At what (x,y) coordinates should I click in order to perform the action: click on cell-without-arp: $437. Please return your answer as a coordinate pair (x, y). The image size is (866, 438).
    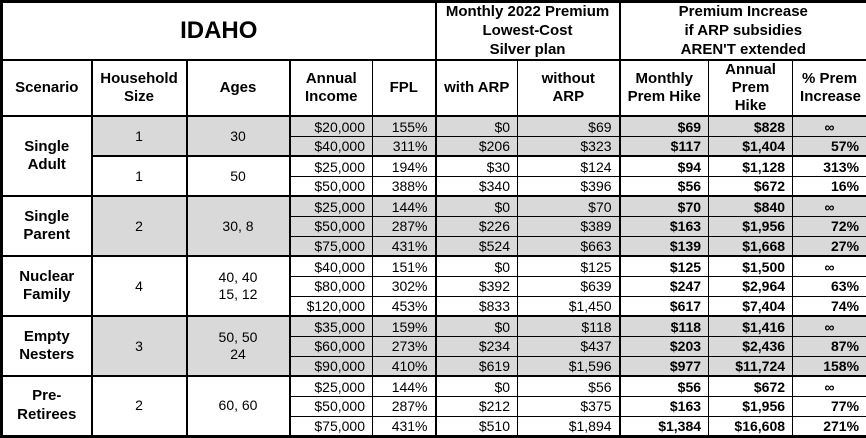
    Looking at the image, I should click on (569, 346).